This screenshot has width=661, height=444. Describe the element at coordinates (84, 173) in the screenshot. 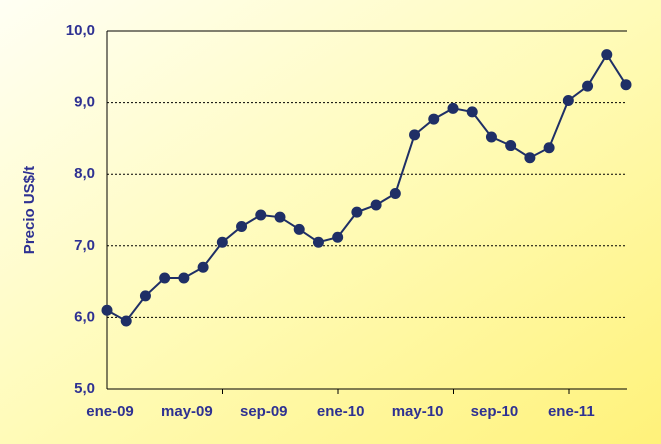

I see `y-tick-label: 8,0` at that location.